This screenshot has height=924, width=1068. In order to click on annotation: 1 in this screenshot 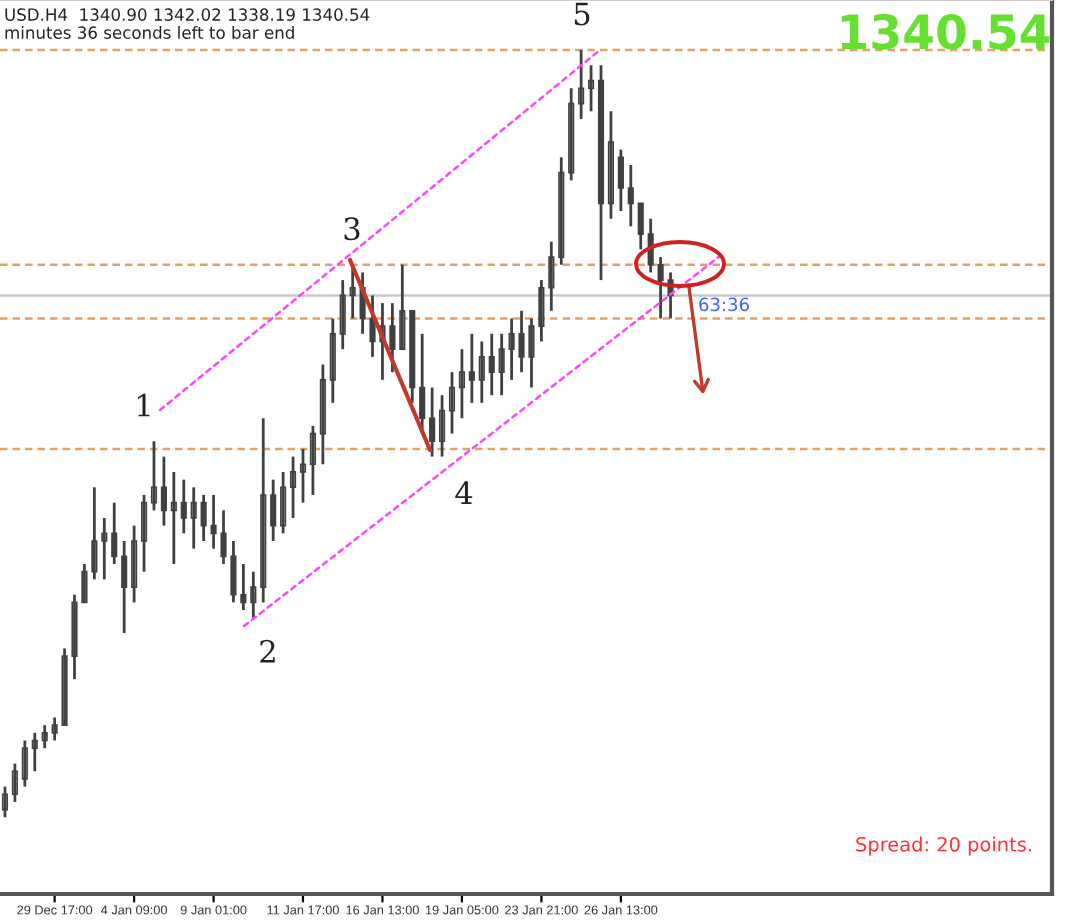, I will do `click(144, 405)`.